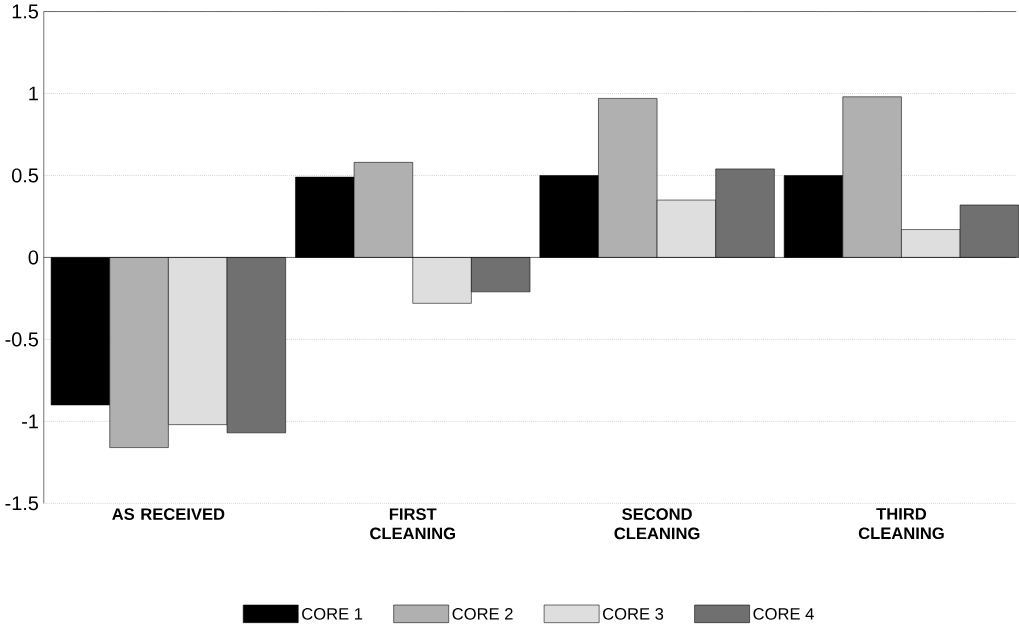  What do you see at coordinates (633, 613) in the screenshot?
I see `legend-label: CORE 3` at bounding box center [633, 613].